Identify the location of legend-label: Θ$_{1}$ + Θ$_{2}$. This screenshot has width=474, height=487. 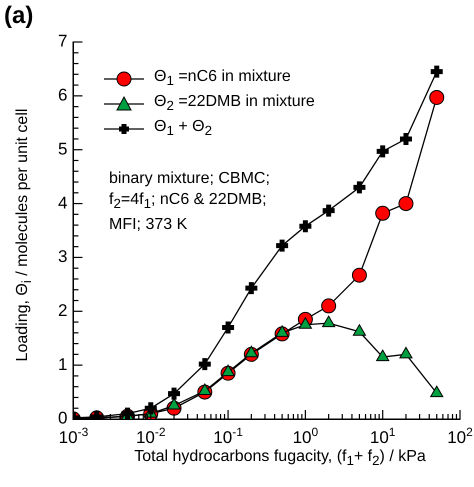
(183, 128).